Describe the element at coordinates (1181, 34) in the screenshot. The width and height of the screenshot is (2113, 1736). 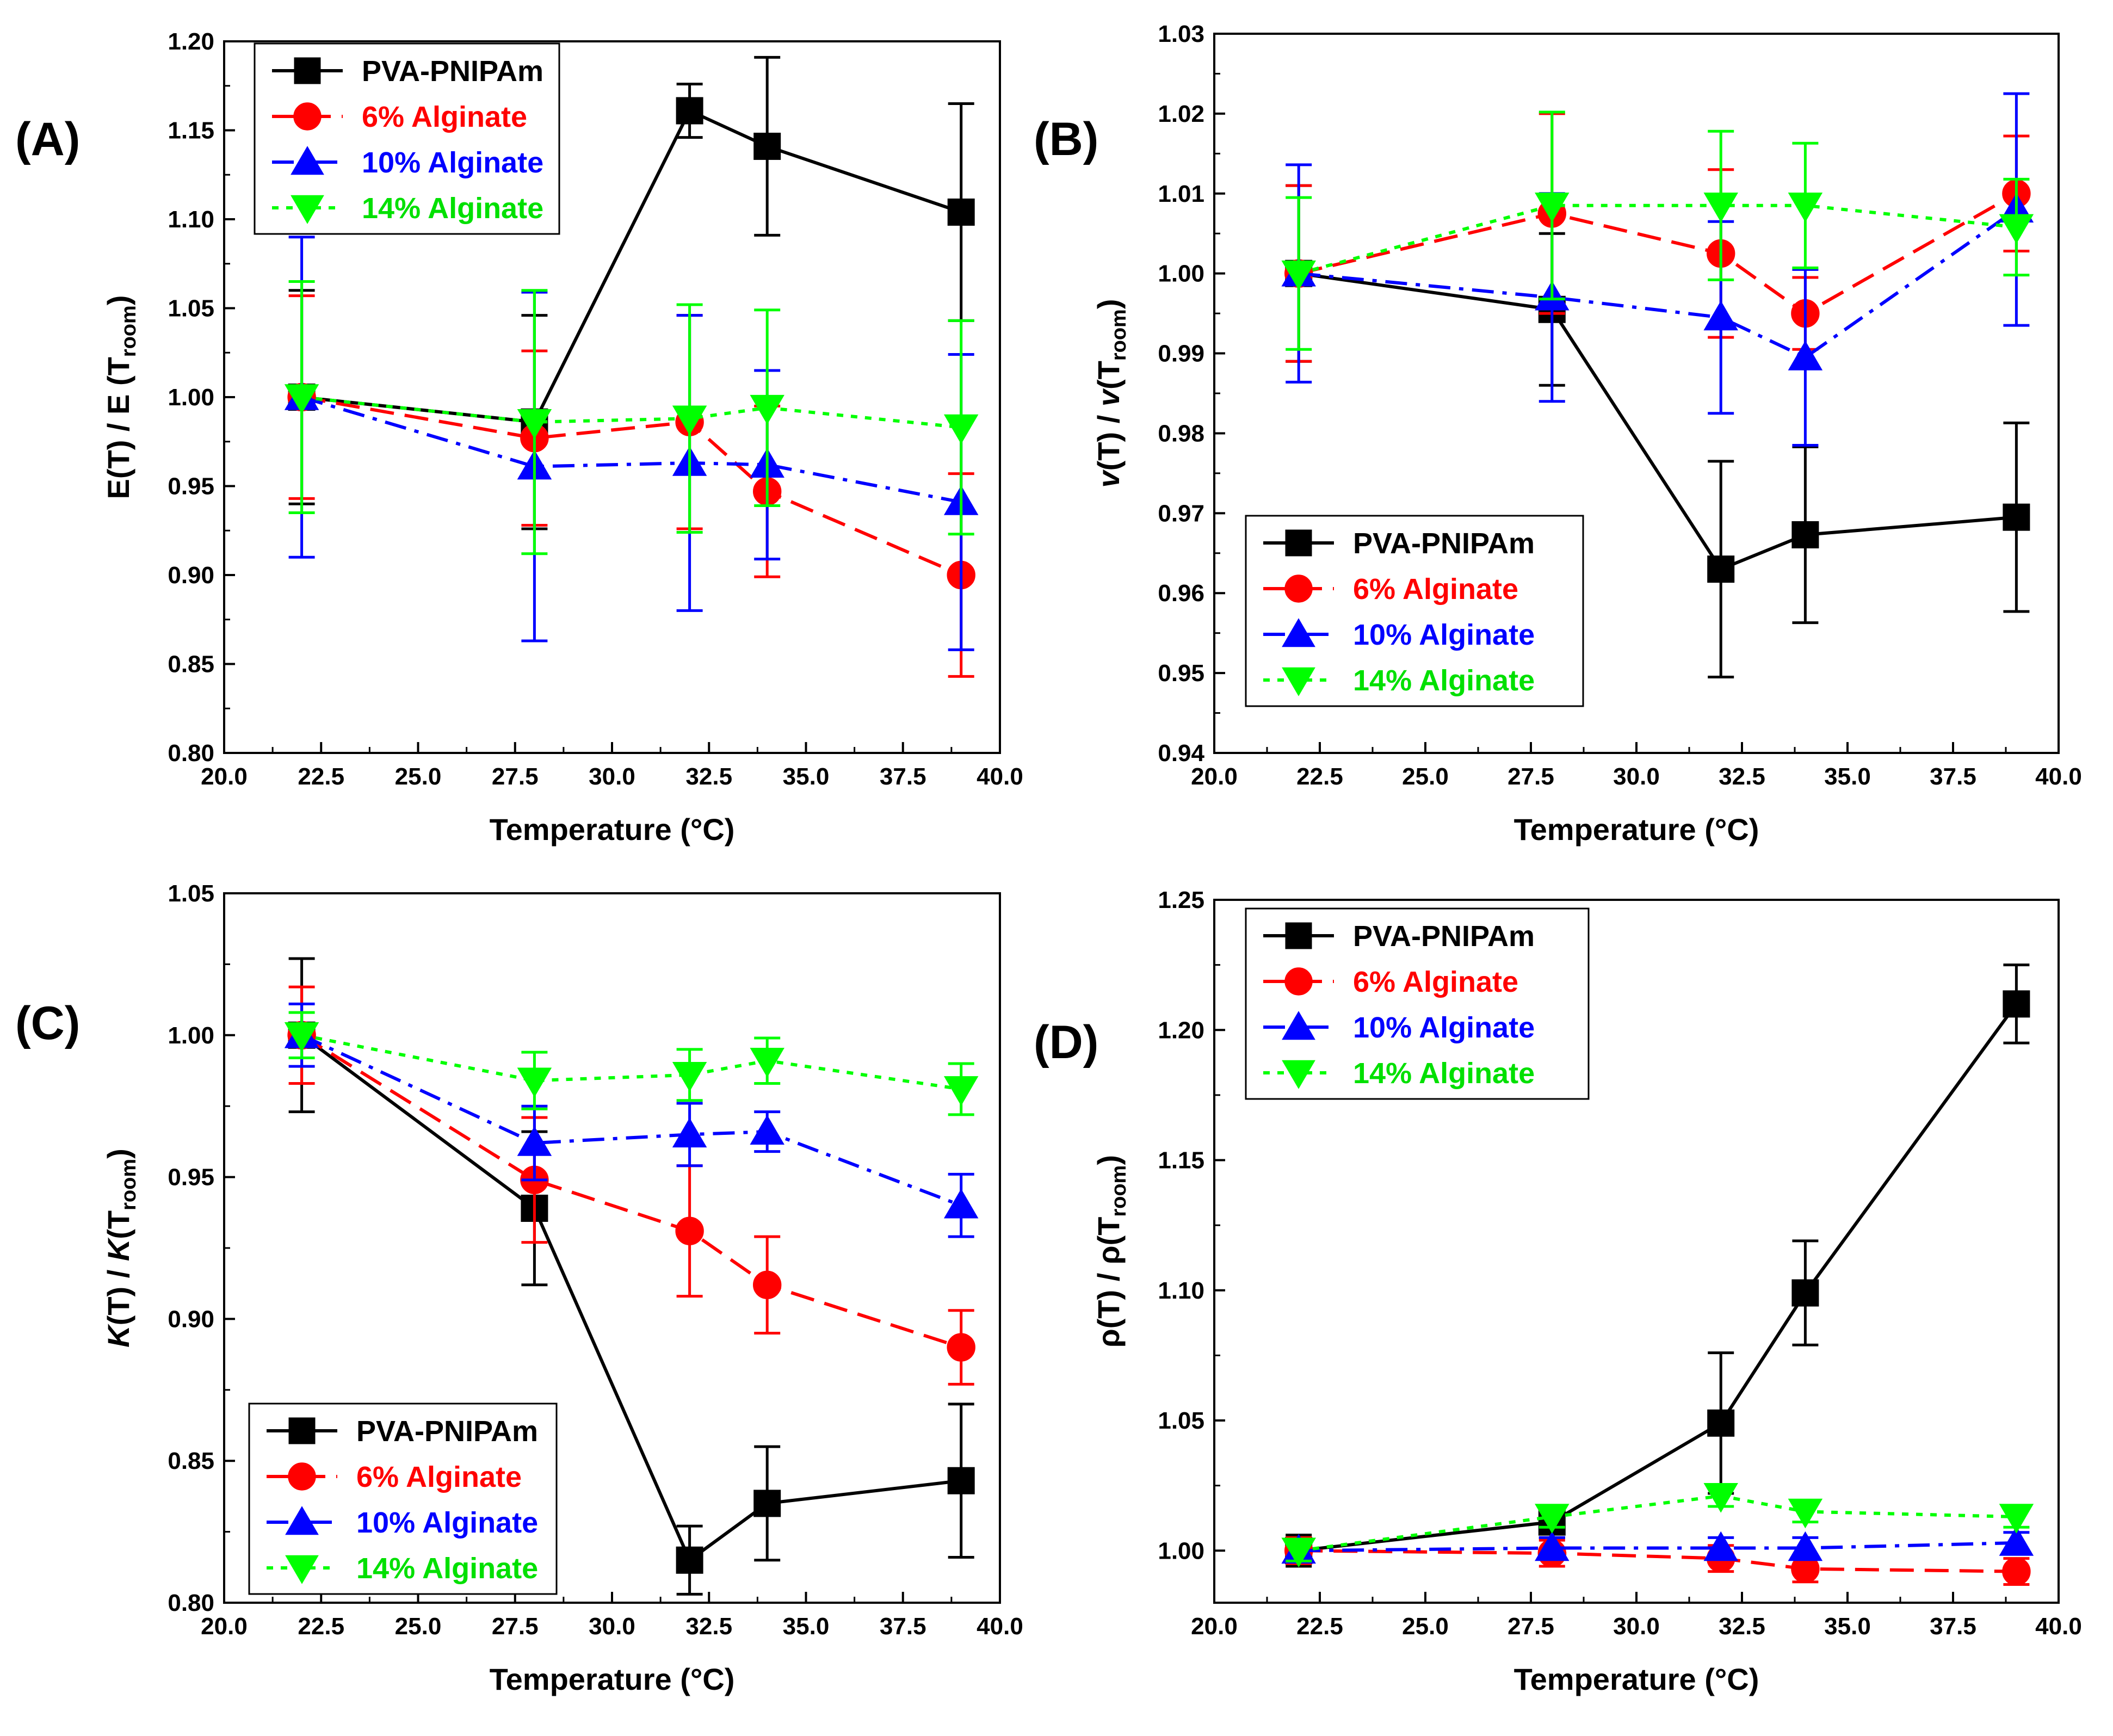
I see `y-tick-label: 1.03` at that location.